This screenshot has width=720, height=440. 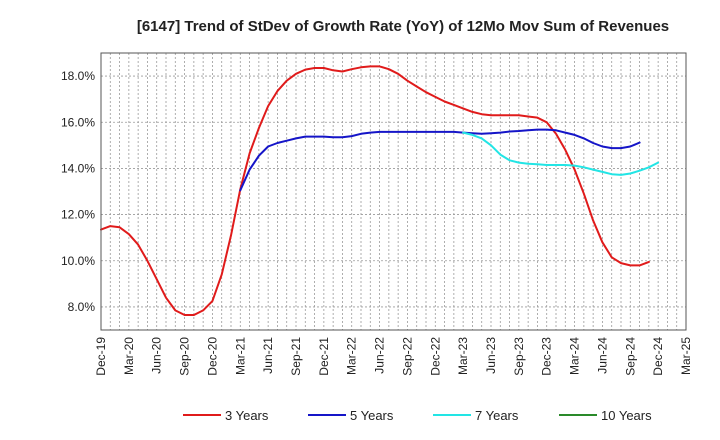 What do you see at coordinates (463, 356) in the screenshot?
I see `x-tick-label: Mar-23` at bounding box center [463, 356].